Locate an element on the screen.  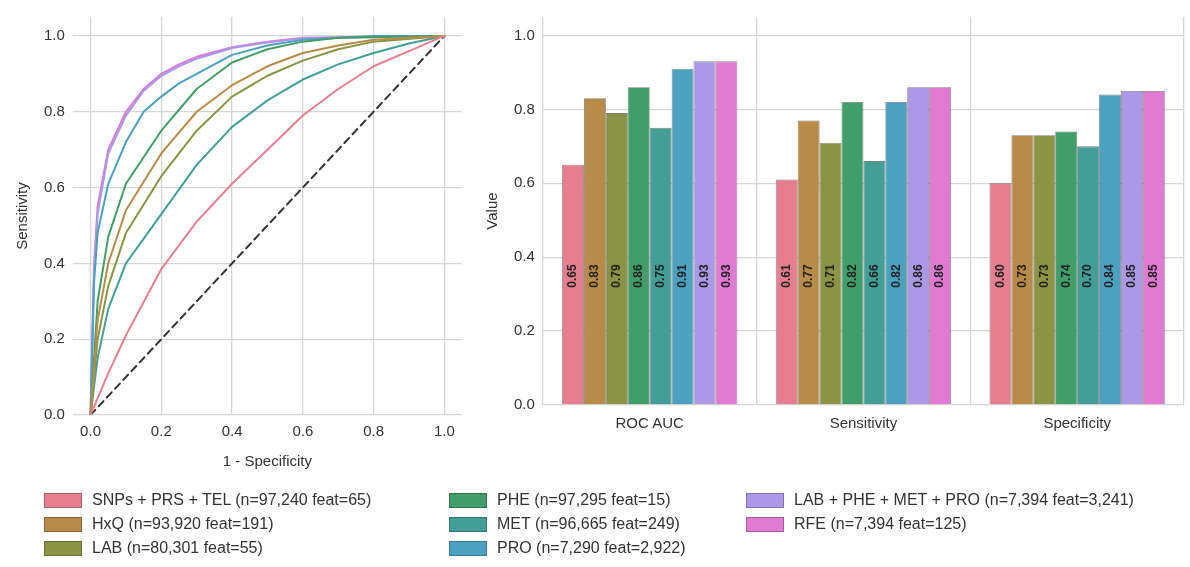
data-label: 0.79 is located at coordinates (616, 276).